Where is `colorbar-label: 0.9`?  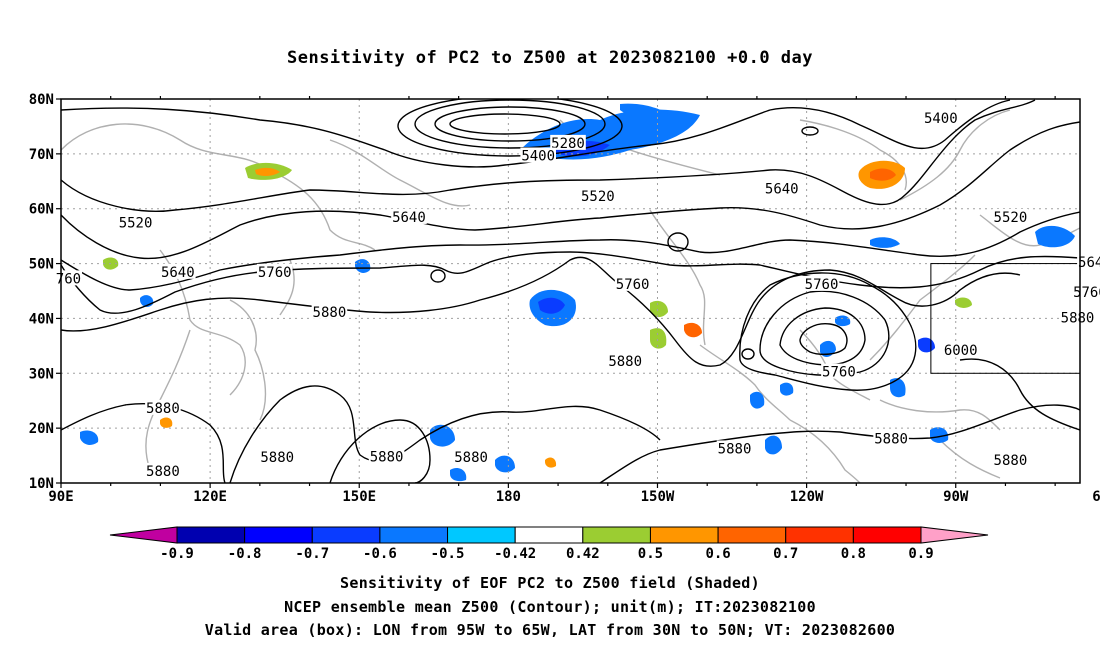 colorbar-label: 0.9 is located at coordinates (920, 553).